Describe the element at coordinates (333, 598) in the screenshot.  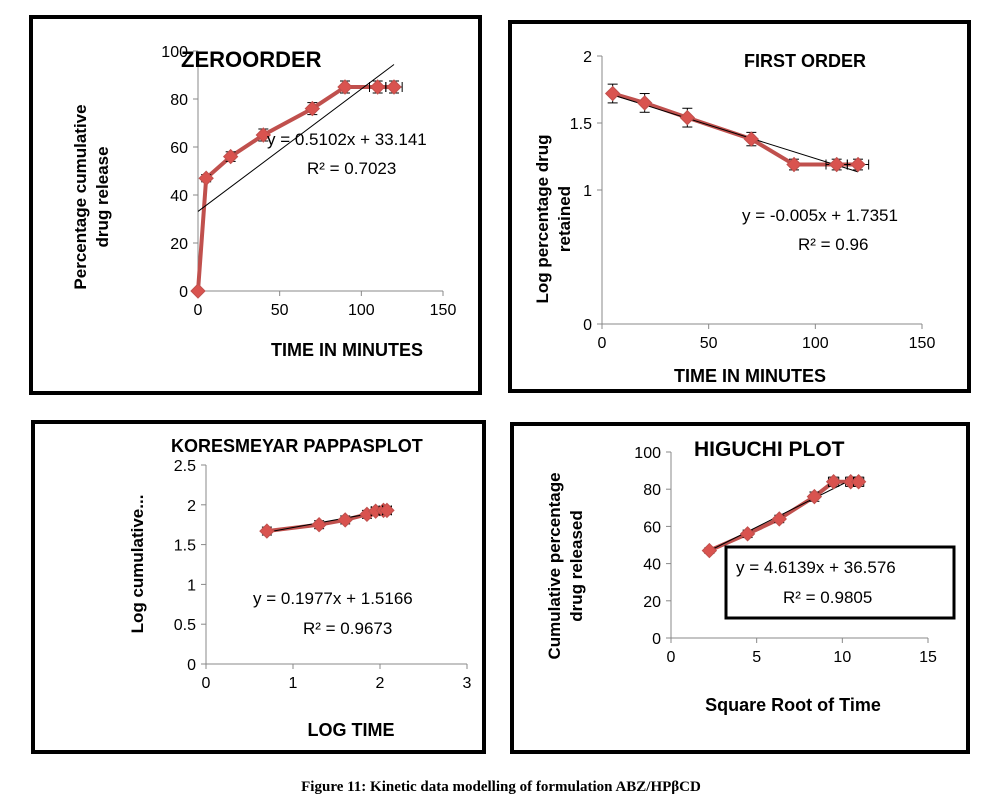
I see `trend-equation: y = 0.1977x + 1.5166` at that location.